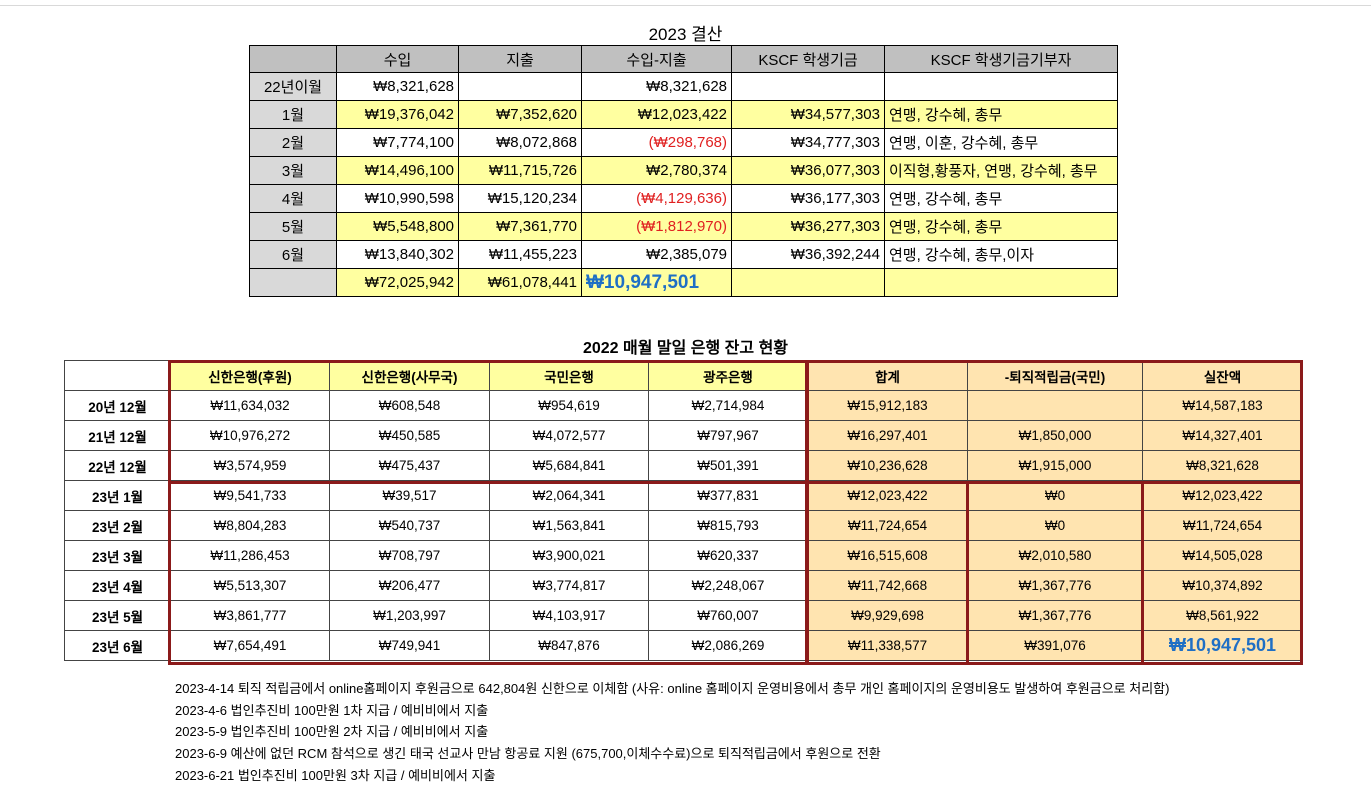  Describe the element at coordinates (250, 375) in the screenshot. I see `bank-header-shinhan-donation: 신한은행(후원)` at that location.